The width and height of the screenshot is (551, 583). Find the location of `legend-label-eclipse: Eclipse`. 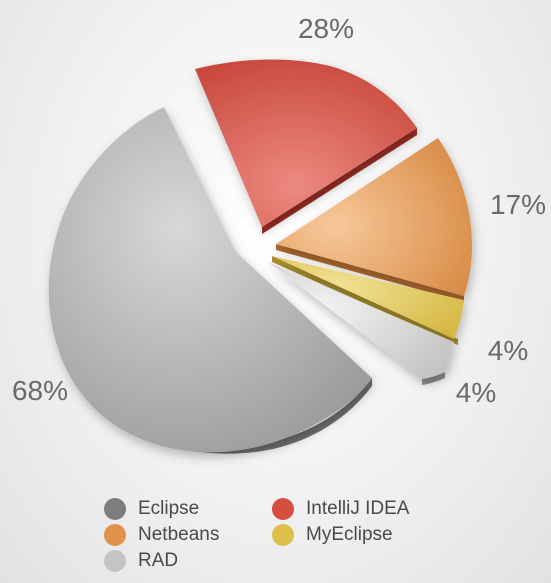

legend-label-eclipse: Eclipse is located at coordinates (169, 508).